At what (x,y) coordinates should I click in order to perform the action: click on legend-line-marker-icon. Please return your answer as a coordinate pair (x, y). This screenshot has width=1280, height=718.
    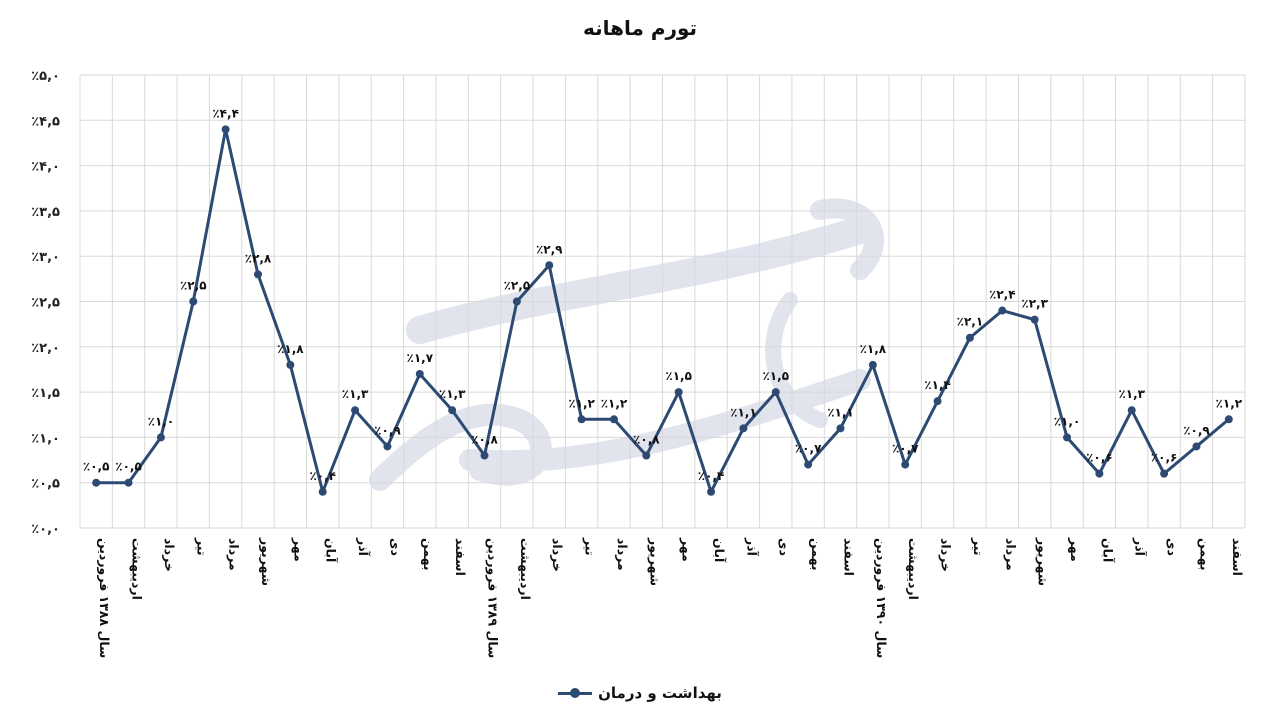
    Looking at the image, I should click on (575, 693).